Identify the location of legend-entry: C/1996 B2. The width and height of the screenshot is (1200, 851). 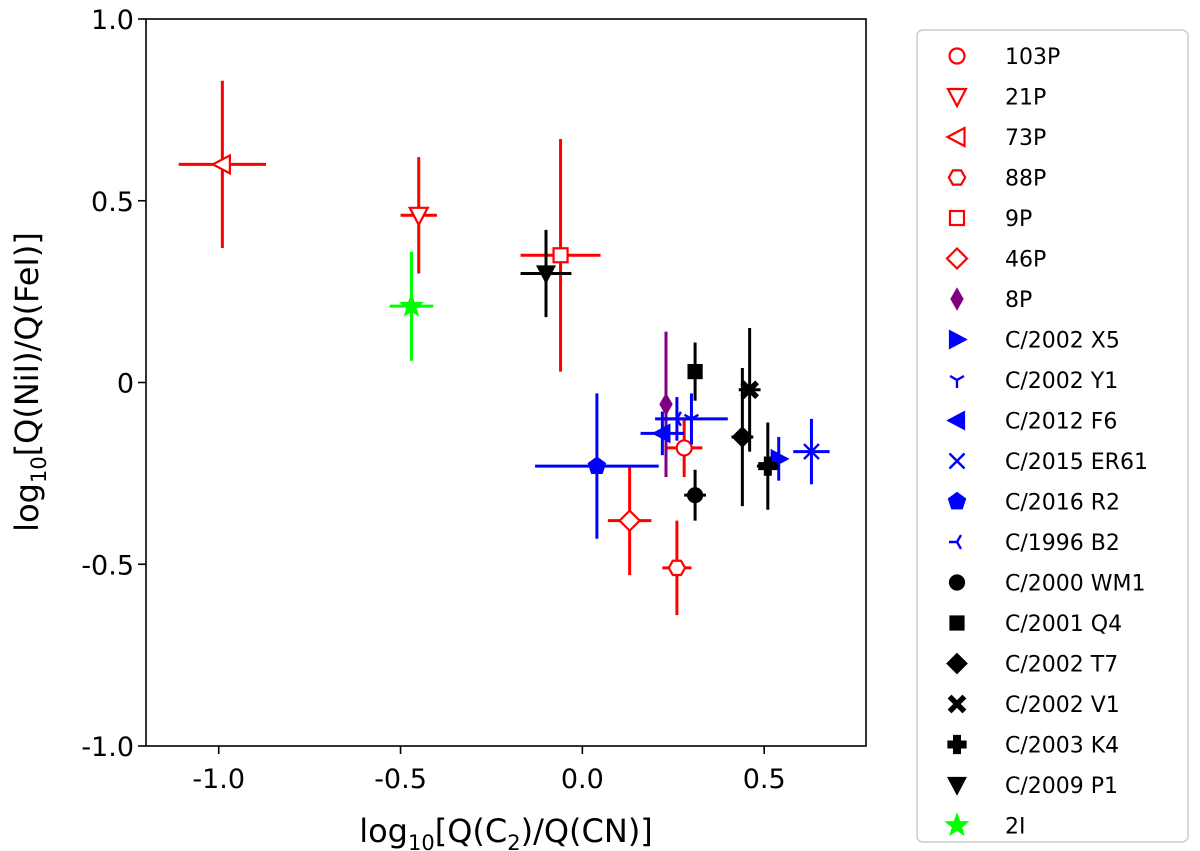
(1034, 543).